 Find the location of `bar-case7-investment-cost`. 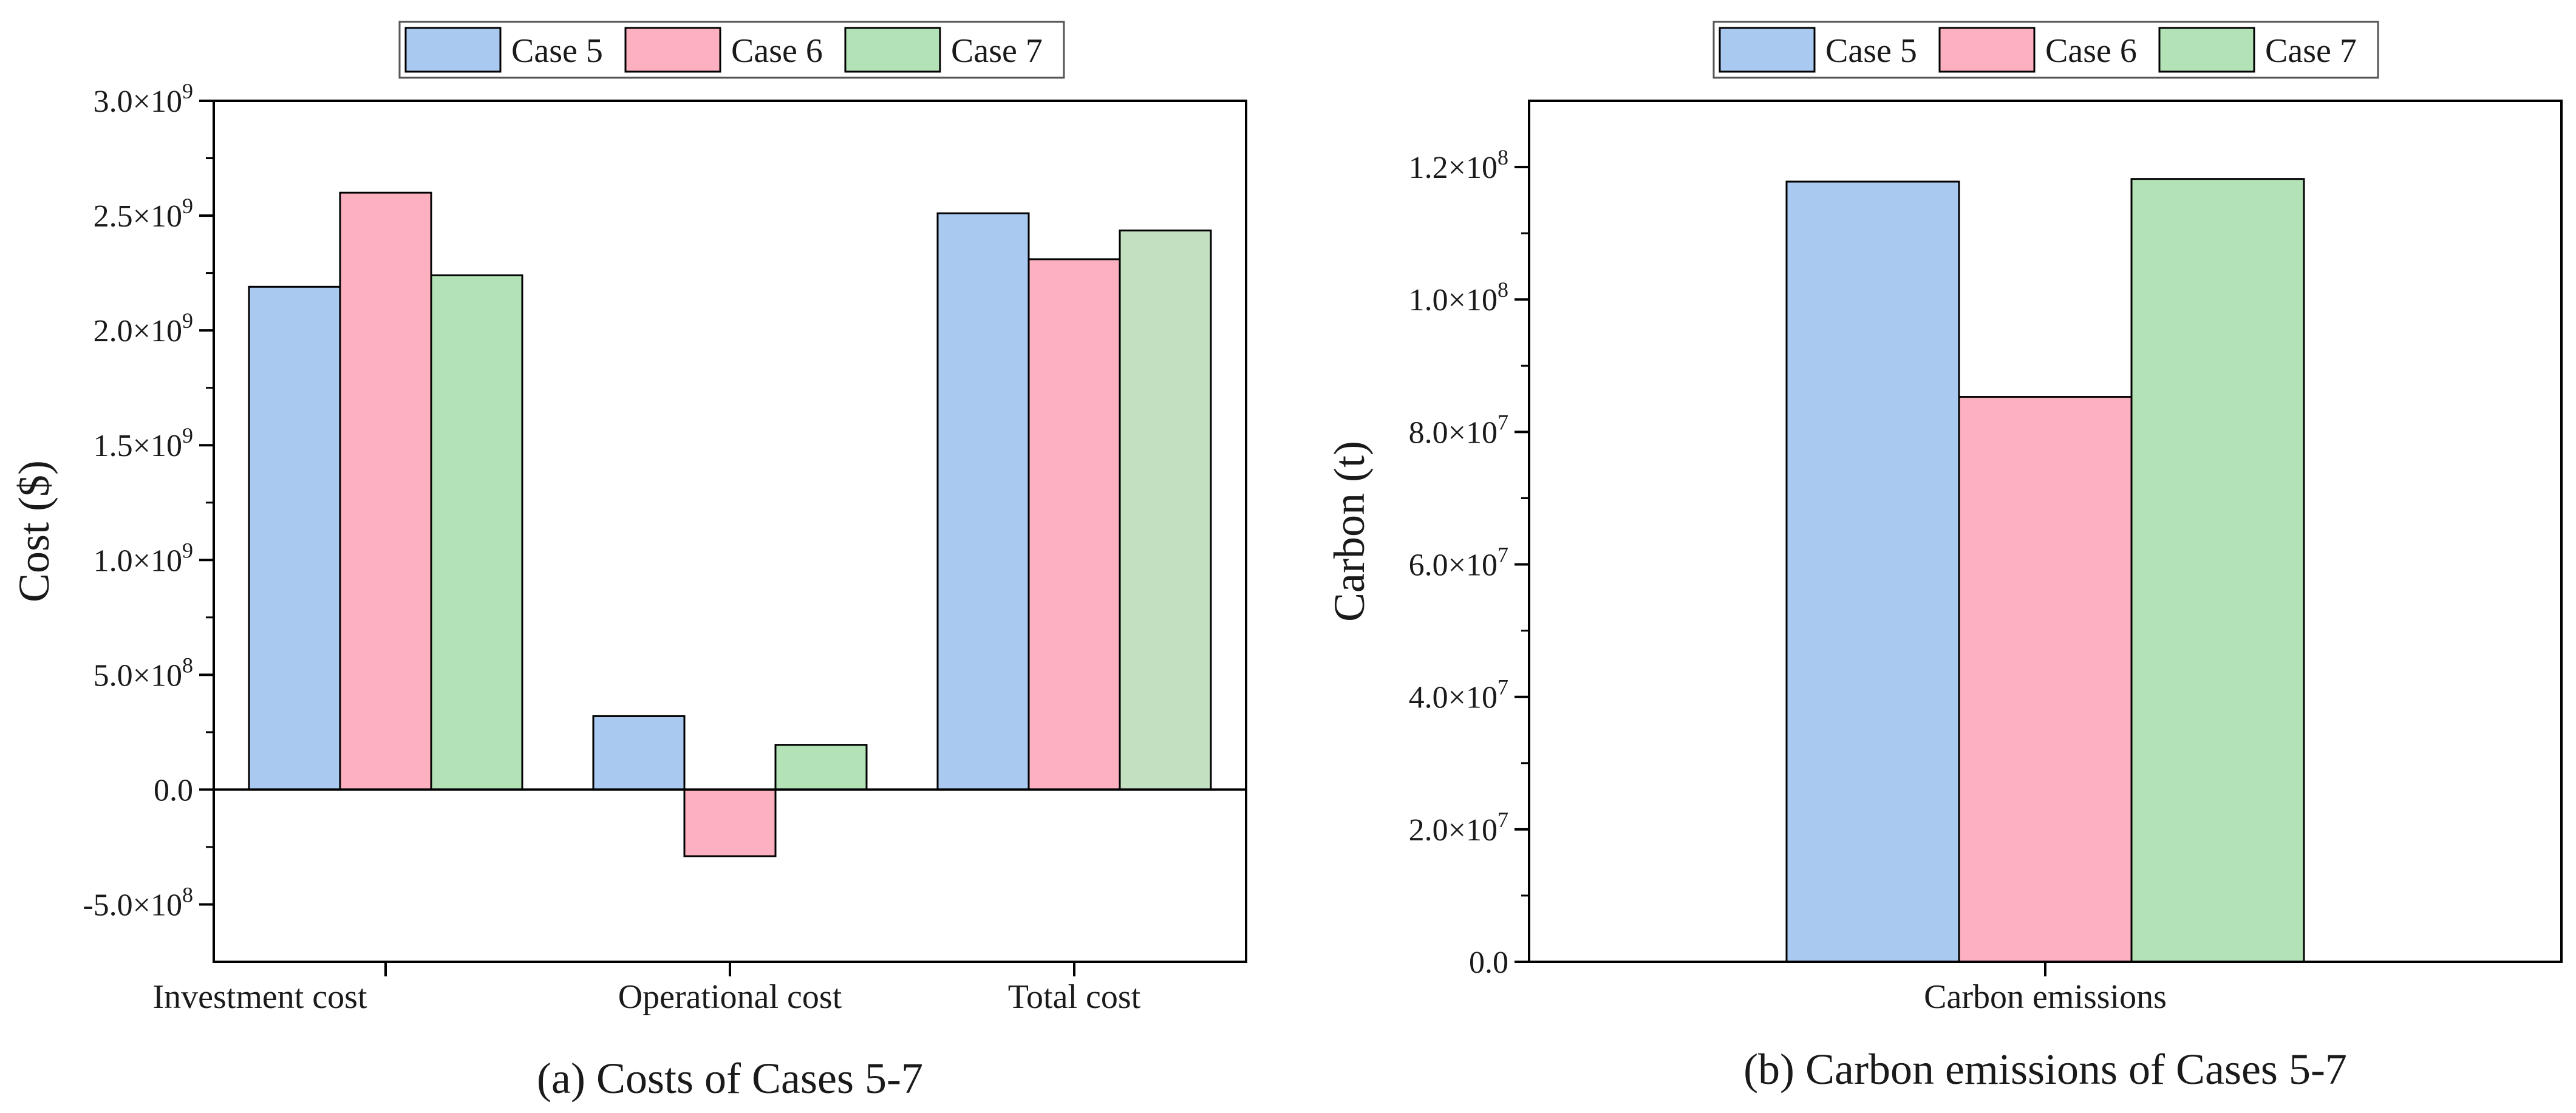

bar-case7-investment-cost is located at coordinates (477, 532).